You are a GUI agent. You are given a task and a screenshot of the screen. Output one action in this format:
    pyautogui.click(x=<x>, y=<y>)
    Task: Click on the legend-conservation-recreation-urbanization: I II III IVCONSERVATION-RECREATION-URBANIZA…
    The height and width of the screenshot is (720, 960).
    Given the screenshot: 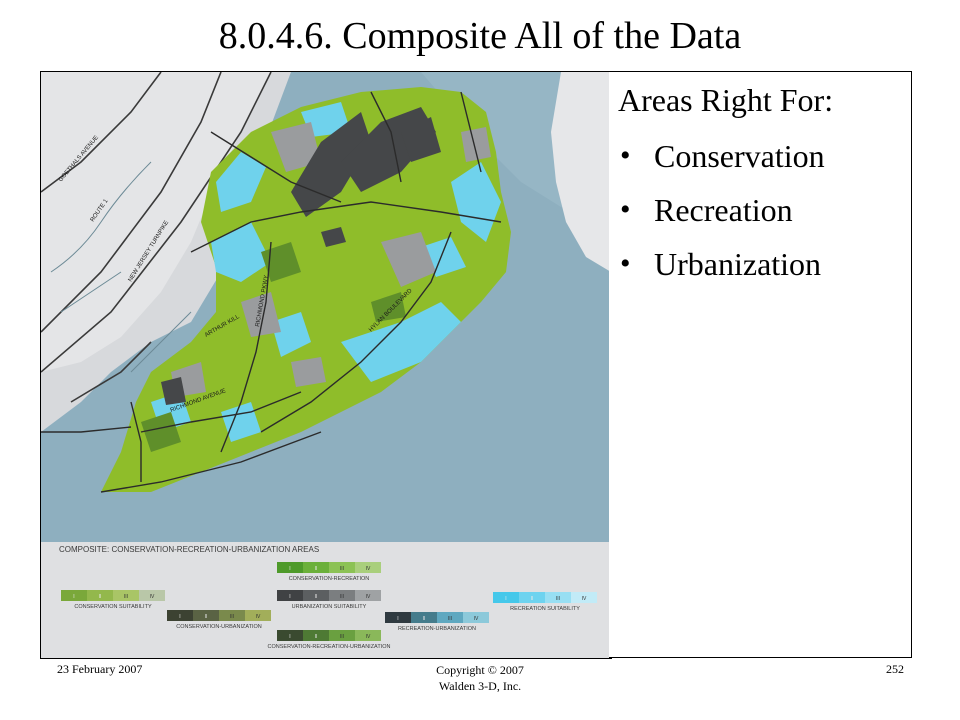 What is the action you would take?
    pyautogui.click(x=329, y=640)
    